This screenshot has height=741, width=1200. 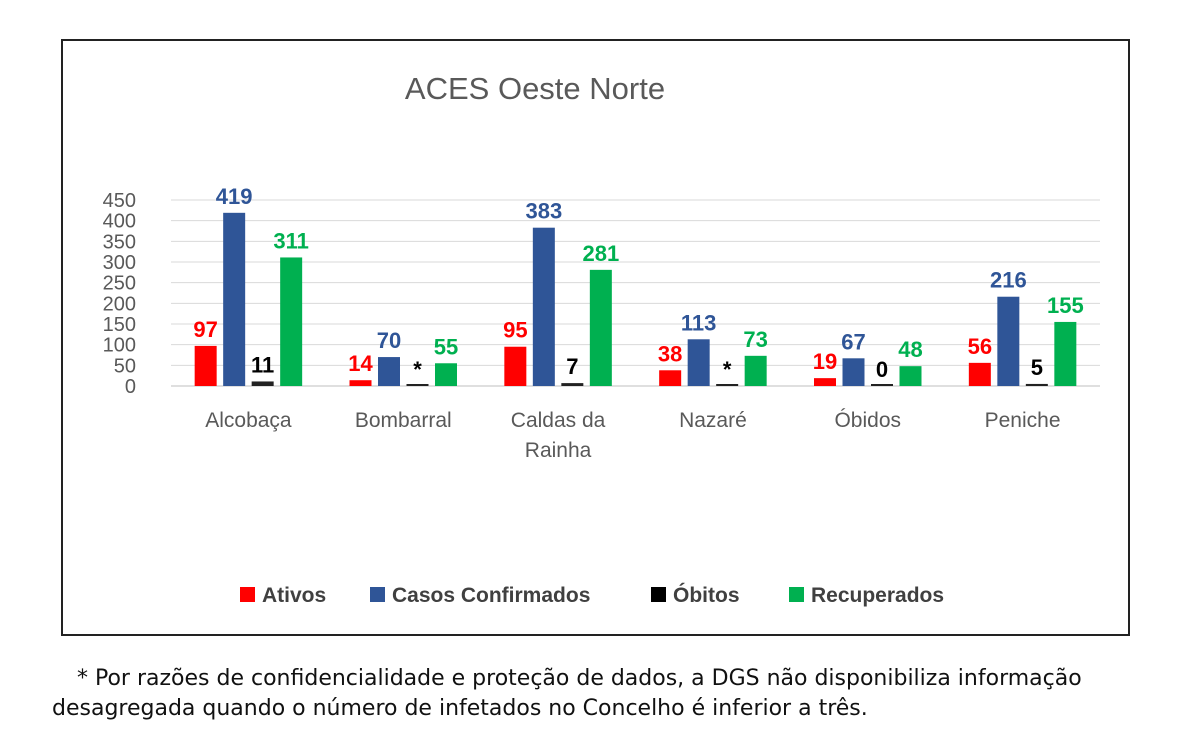 I want to click on data-label: 11, so click(x=262, y=364).